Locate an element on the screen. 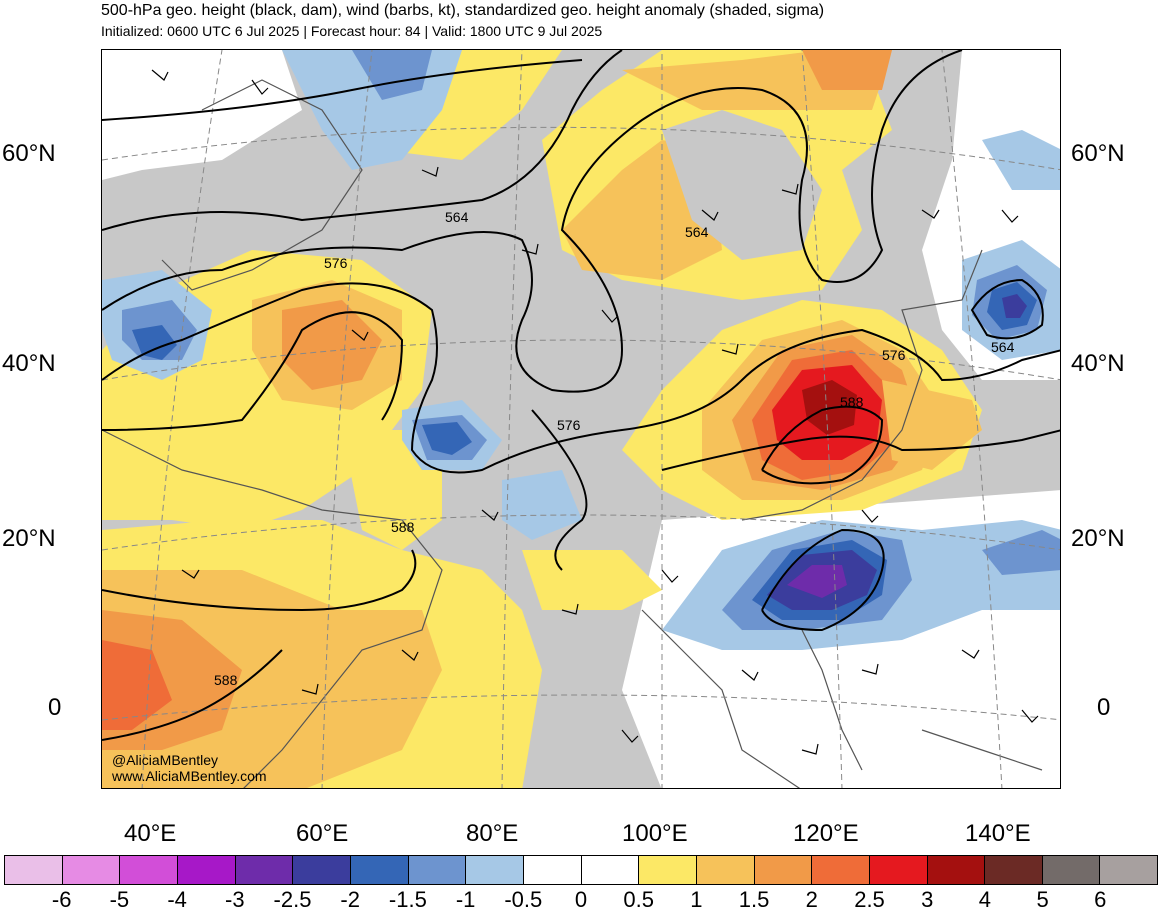  colorbar-ticks: -6 -5 -4 -3 -2.5 -2 -1.5 -1 -0.5 0 0.5 1 1.5 2 2.5 3 4 5 6 is located at coordinates (581, 900).